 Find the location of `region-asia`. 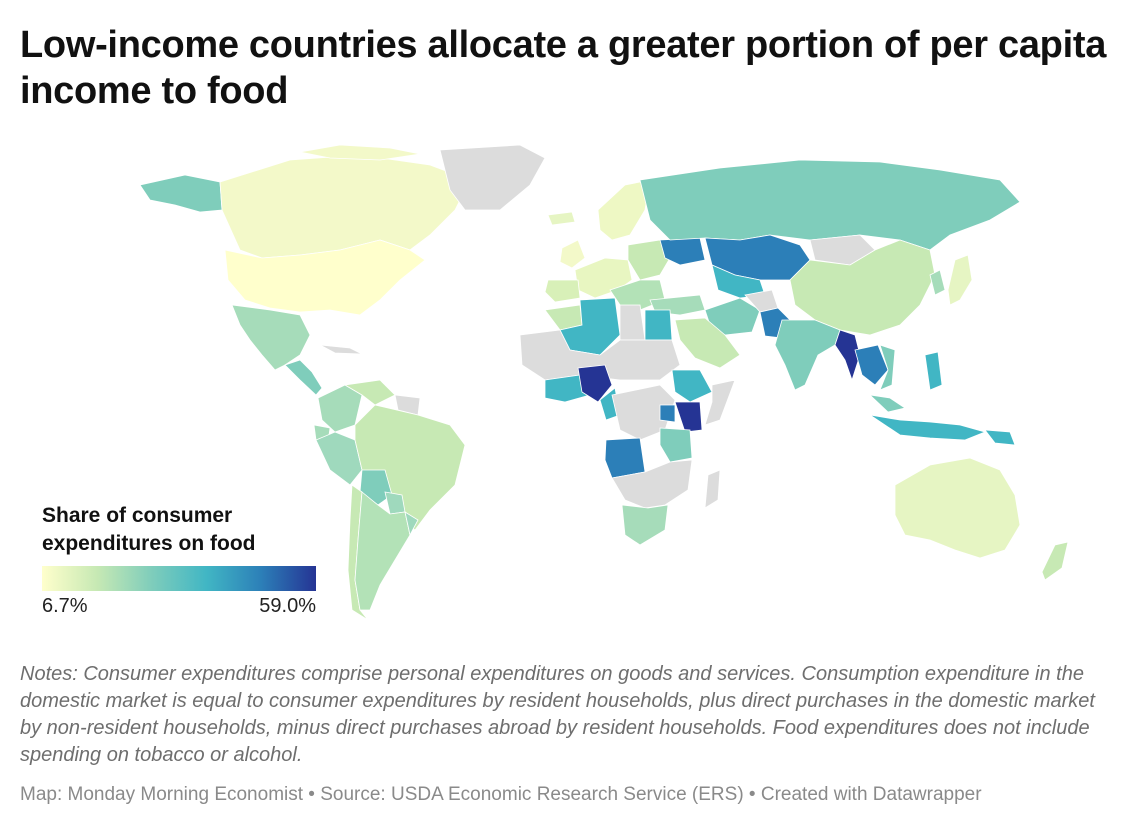

region-asia is located at coordinates (830, 302).